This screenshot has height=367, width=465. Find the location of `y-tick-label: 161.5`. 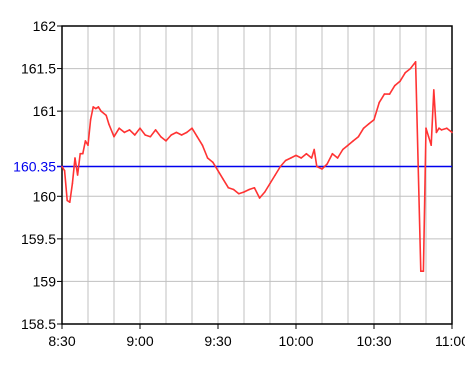

y-tick-label: 161.5 is located at coordinates (38, 69).